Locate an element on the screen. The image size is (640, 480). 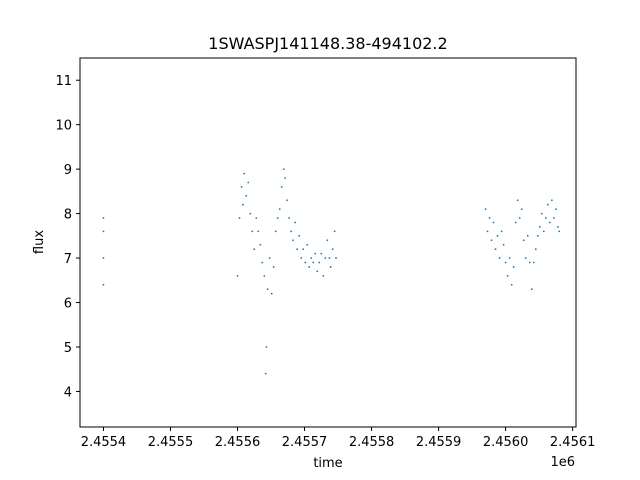
y-axis-label: flux is located at coordinates (39, 242).